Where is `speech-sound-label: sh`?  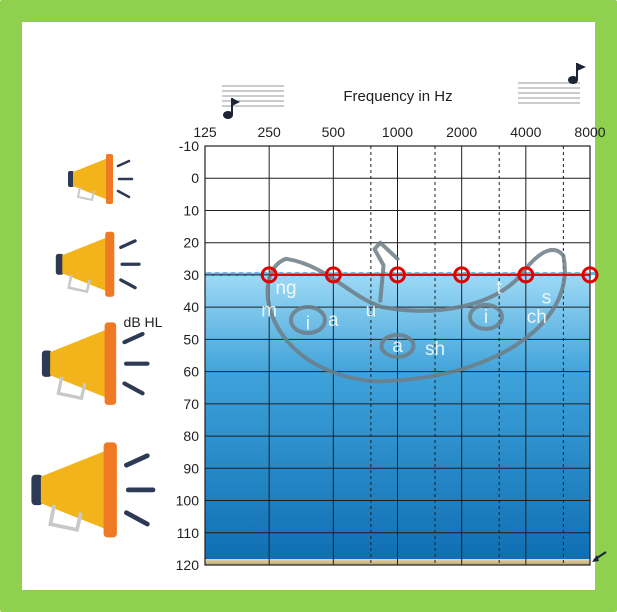
speech-sound-label: sh is located at coordinates (435, 349).